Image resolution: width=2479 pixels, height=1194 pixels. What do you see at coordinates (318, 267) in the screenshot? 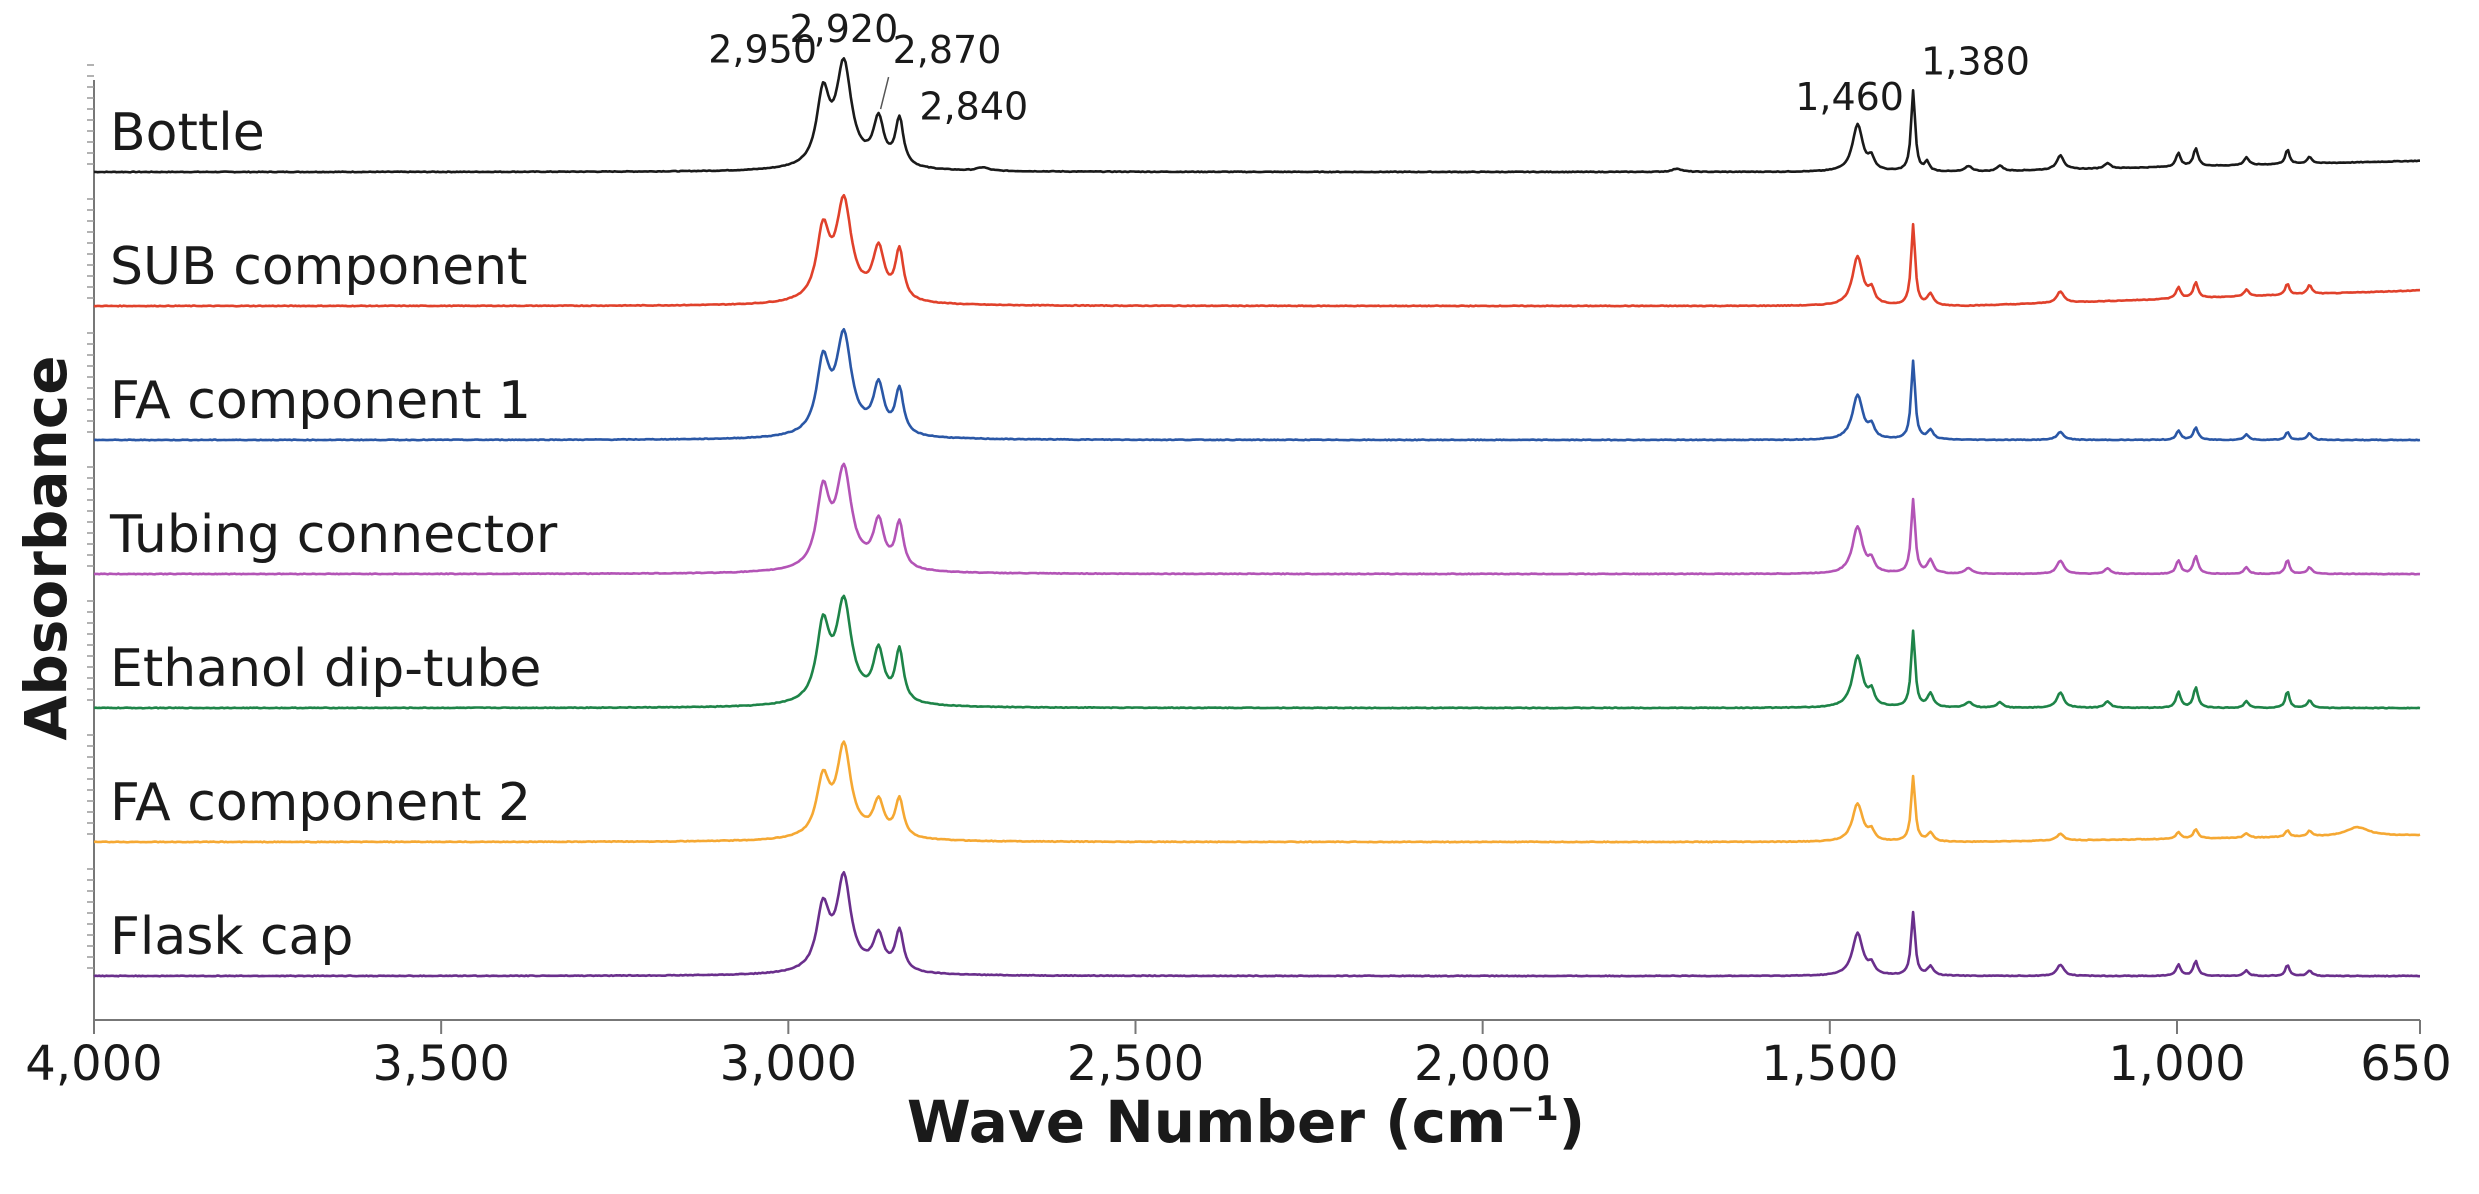
I see `series-label: SUB component` at bounding box center [318, 267].